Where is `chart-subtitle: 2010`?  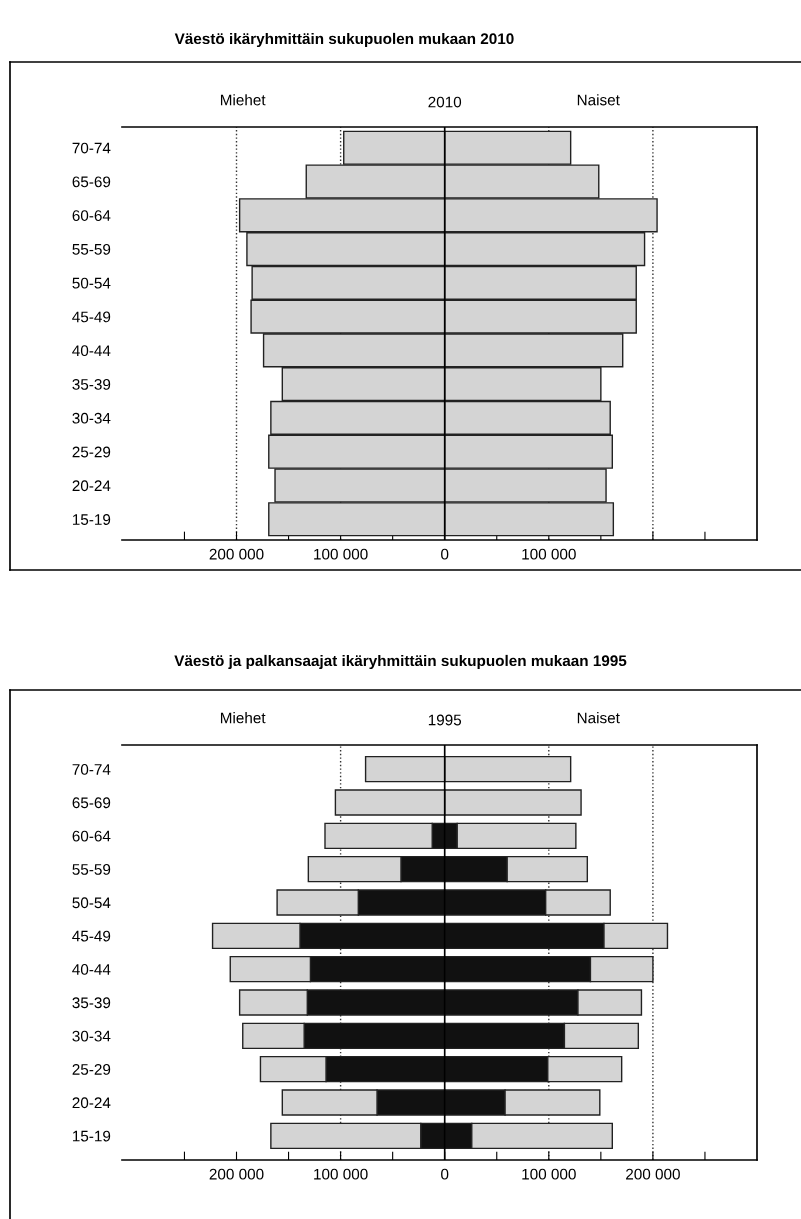
chart-subtitle: 2010 is located at coordinates (445, 102).